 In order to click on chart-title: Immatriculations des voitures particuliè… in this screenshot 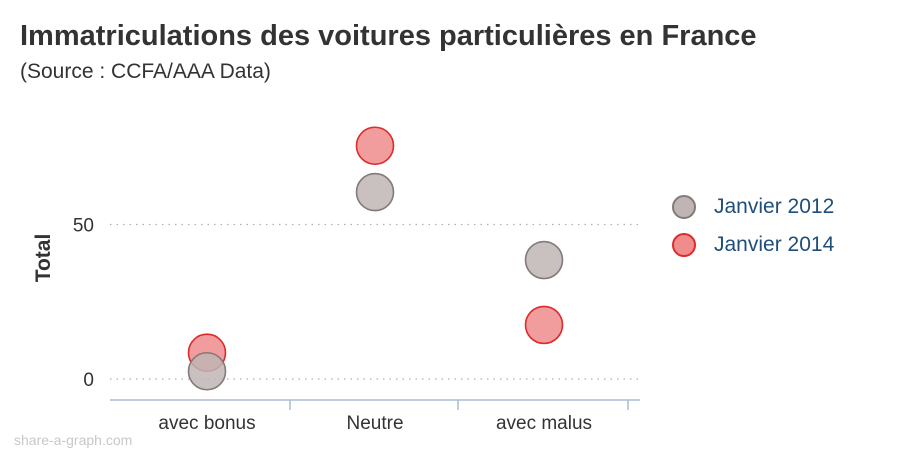, I will do `click(388, 36)`.